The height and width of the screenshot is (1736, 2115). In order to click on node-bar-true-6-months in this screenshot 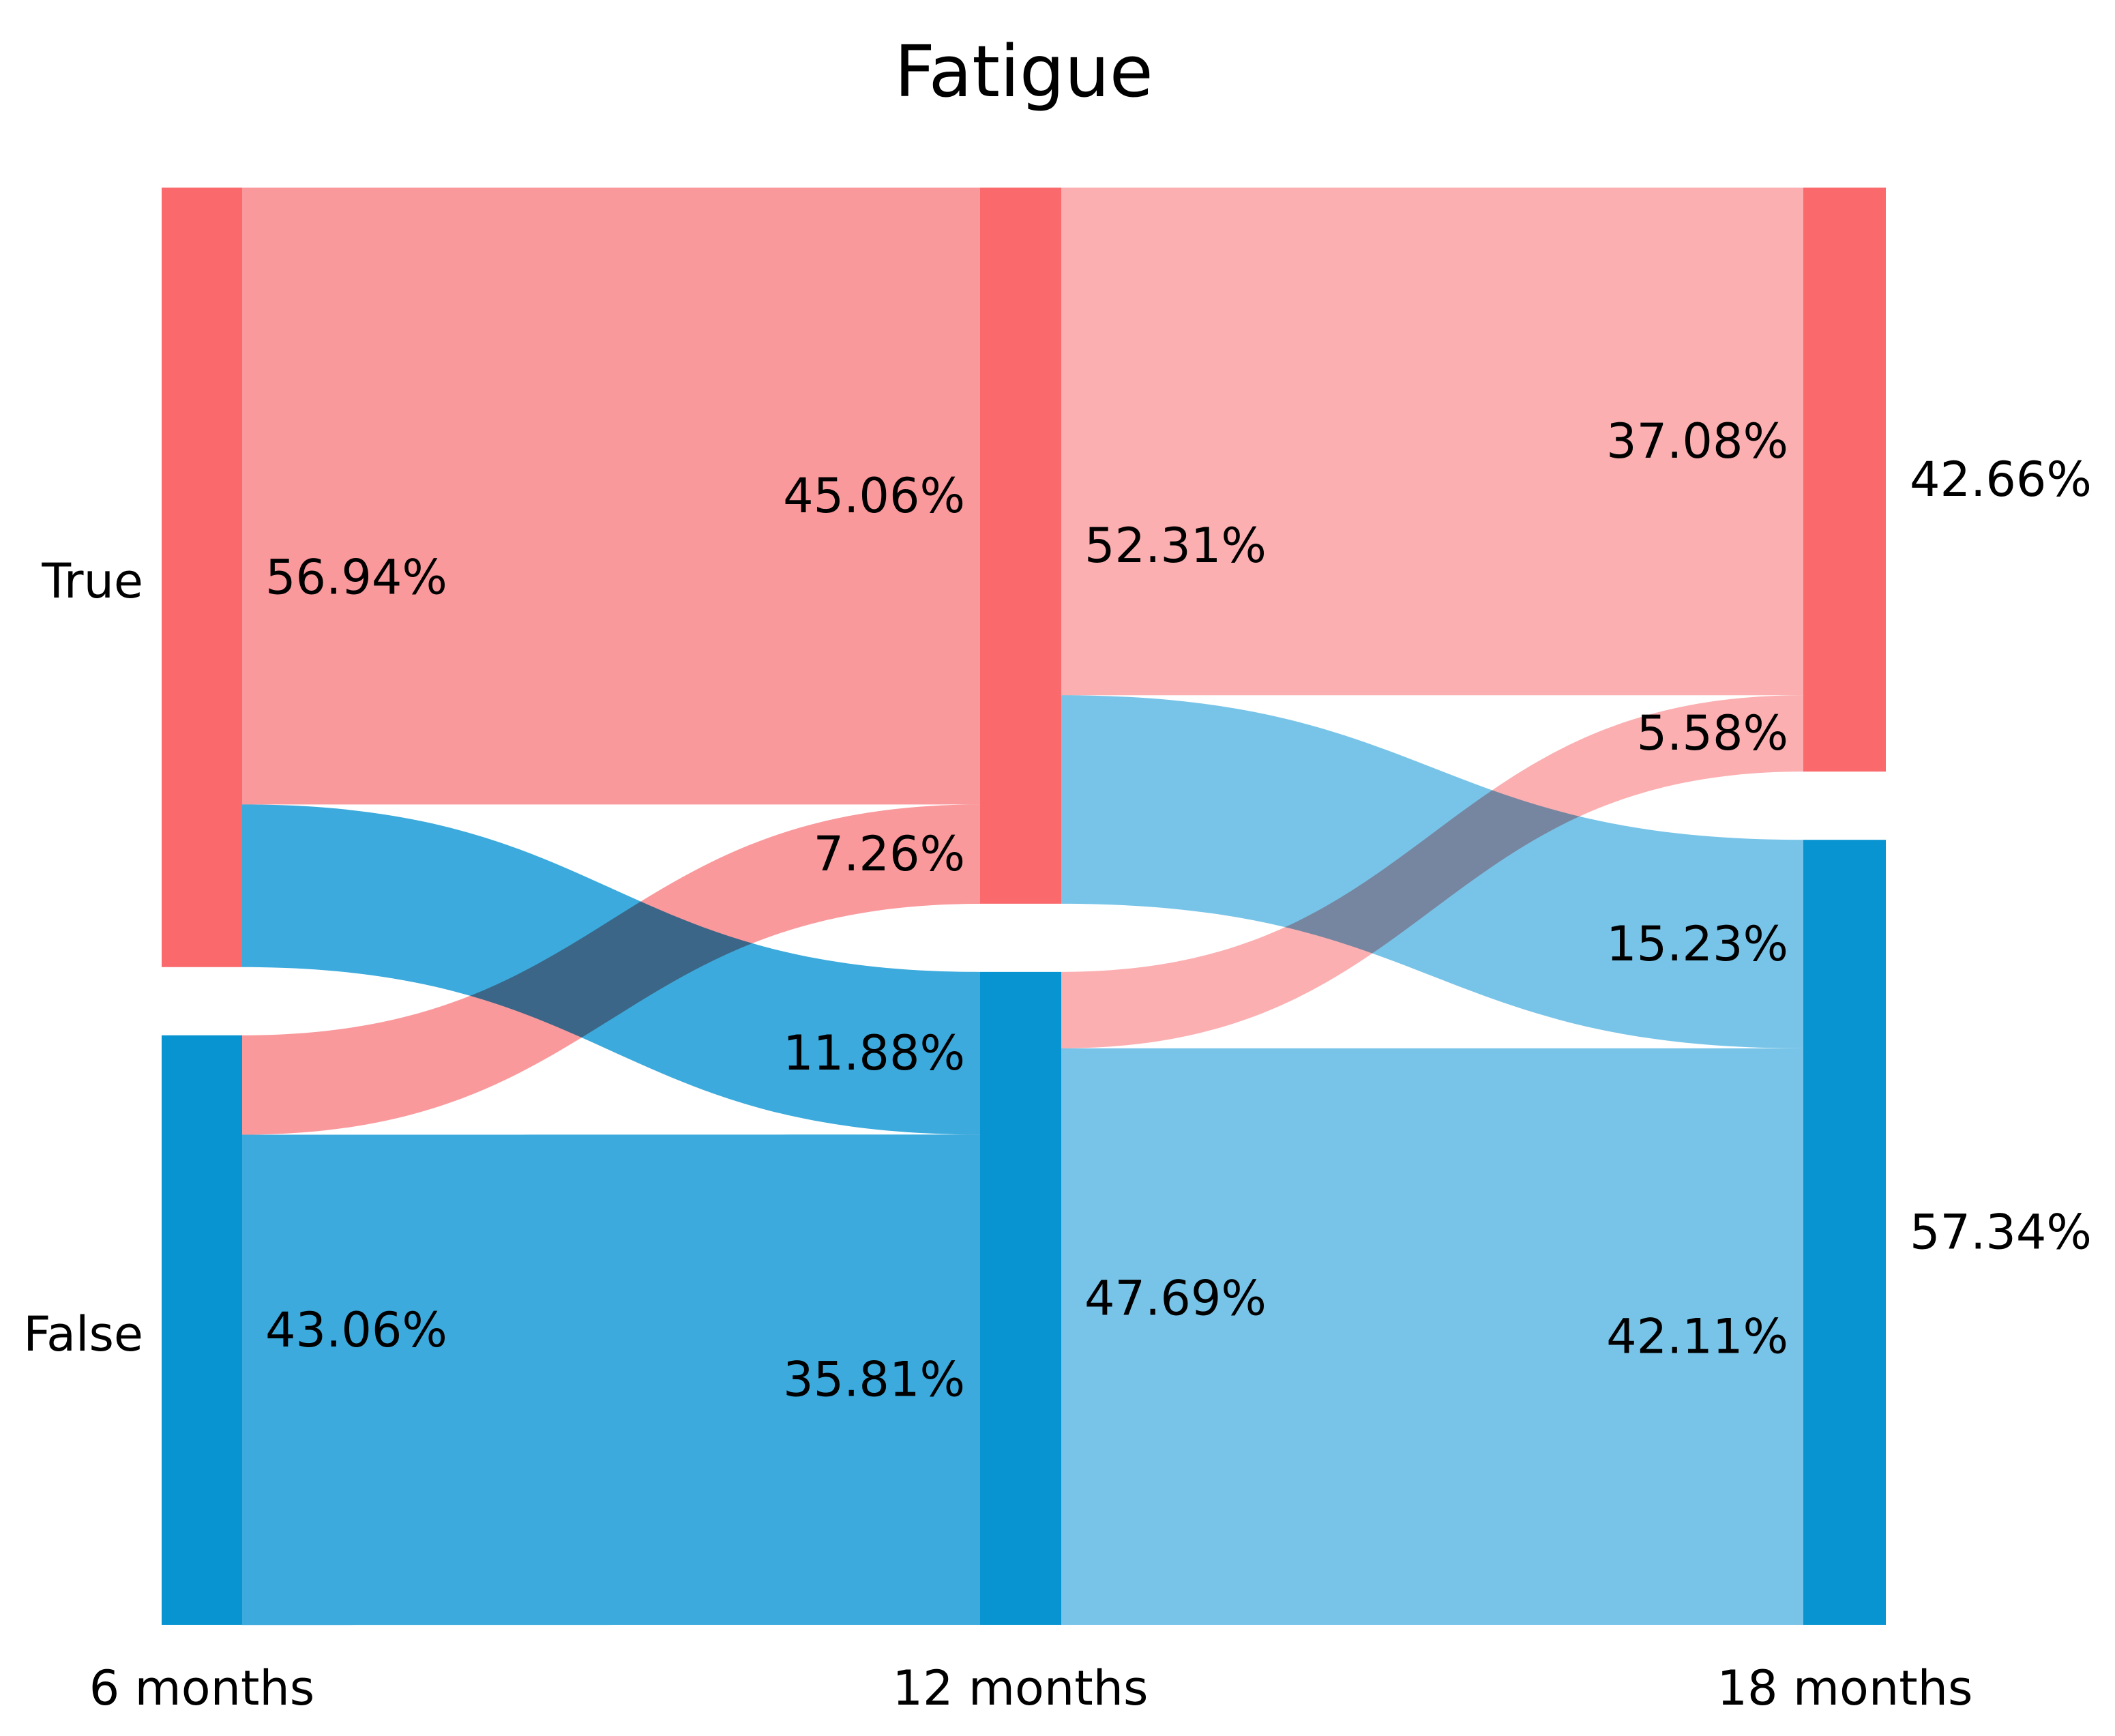, I will do `click(202, 578)`.